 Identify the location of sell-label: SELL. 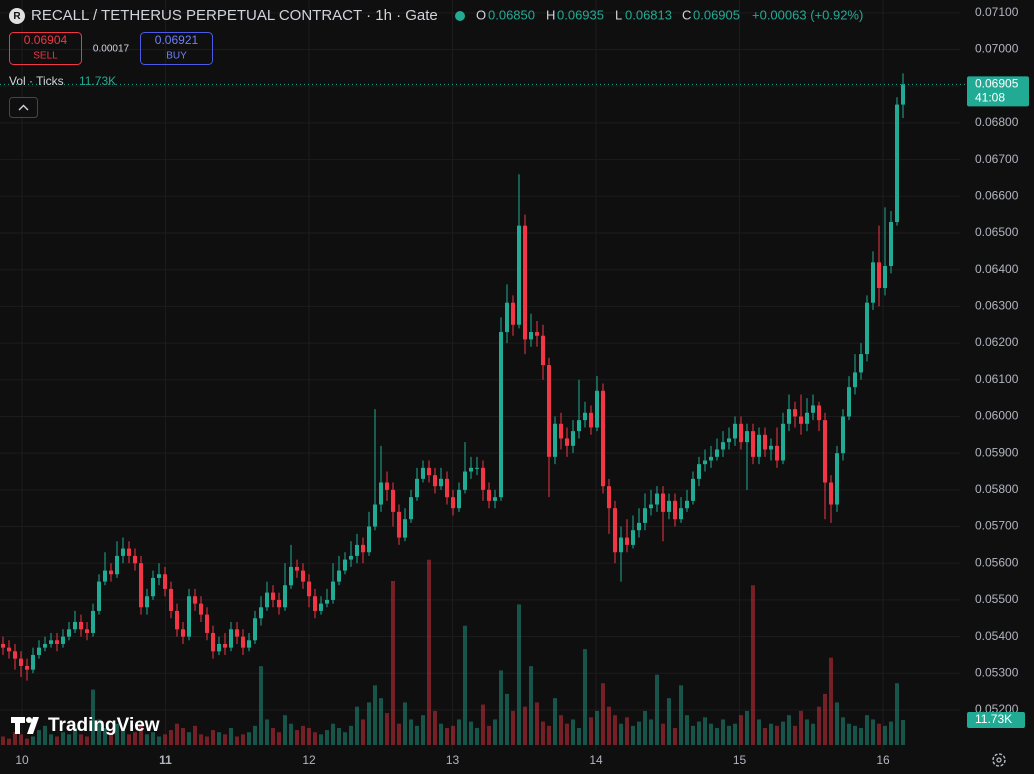
(45, 56).